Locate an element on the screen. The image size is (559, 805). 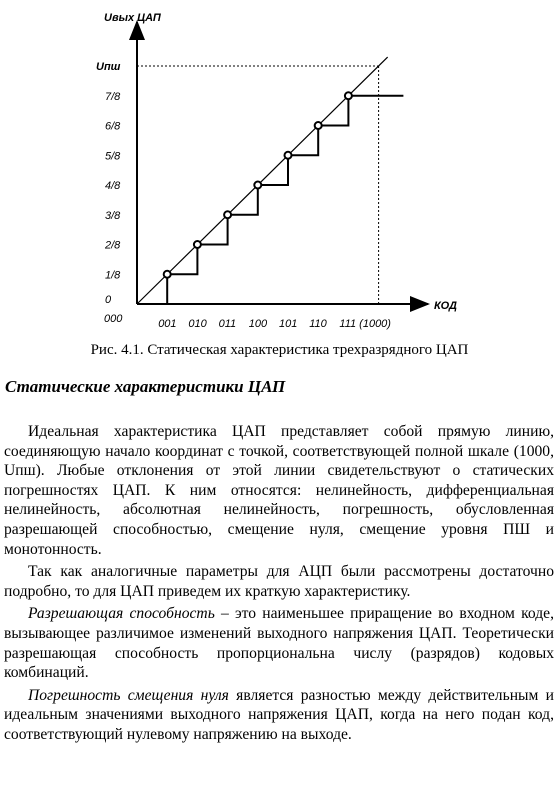
y-tick-label: 3/8 is located at coordinates (113, 216).